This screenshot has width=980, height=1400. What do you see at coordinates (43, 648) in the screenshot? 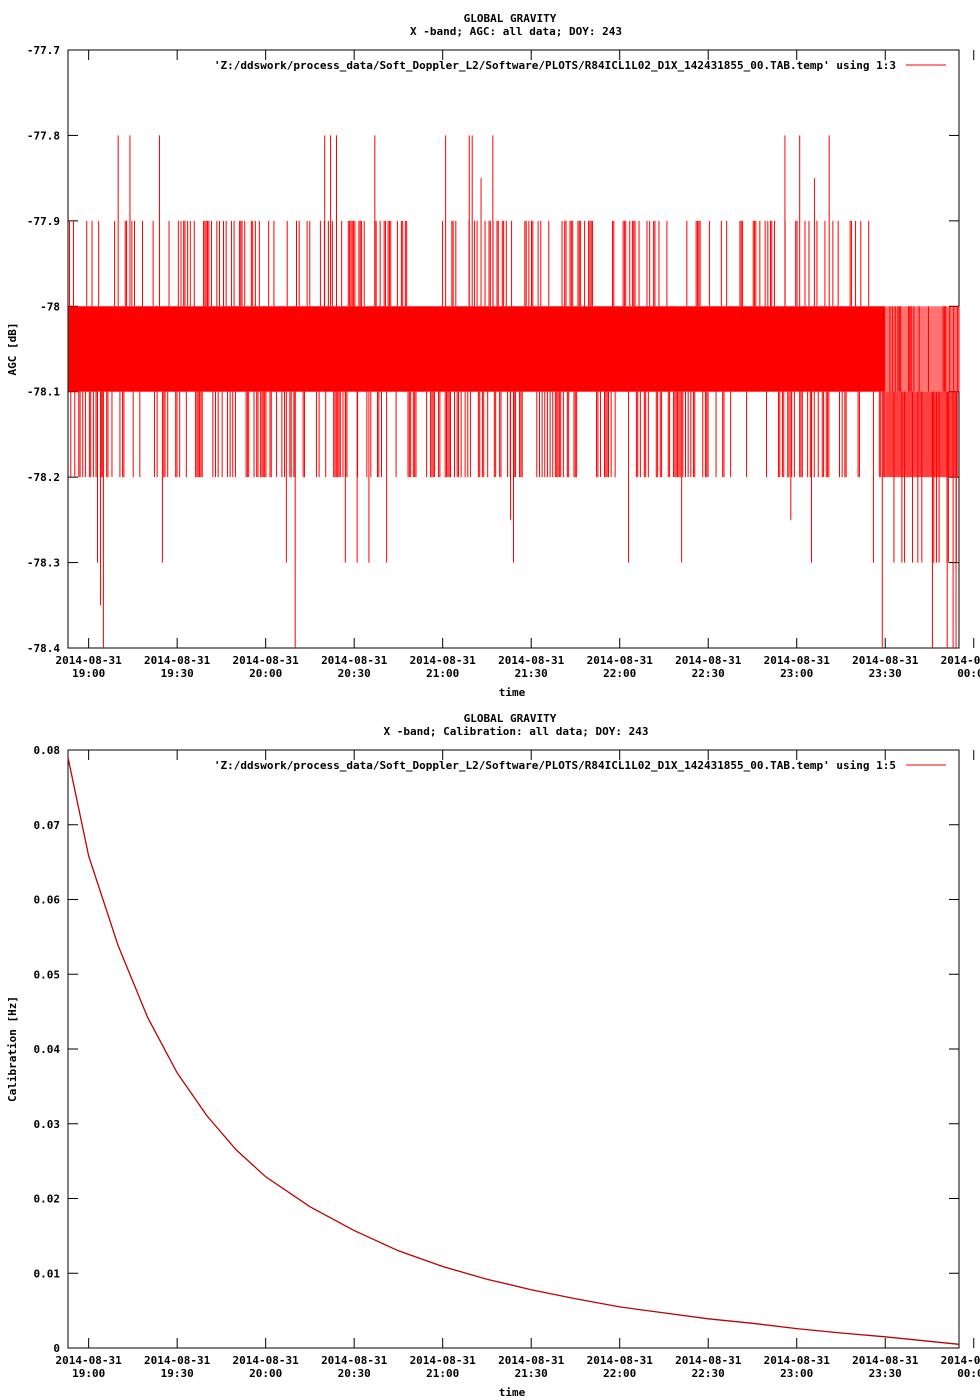
I see `y-tick-label: -78.4` at bounding box center [43, 648].